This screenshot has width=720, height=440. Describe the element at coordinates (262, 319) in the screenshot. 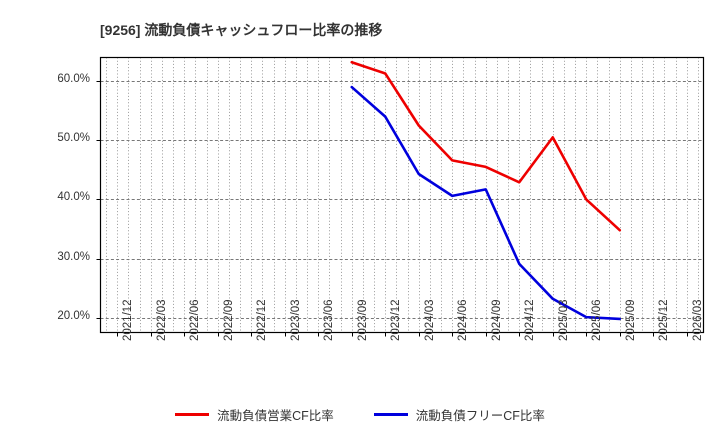

I see `x-axis-tick-label: 2022/12` at that location.